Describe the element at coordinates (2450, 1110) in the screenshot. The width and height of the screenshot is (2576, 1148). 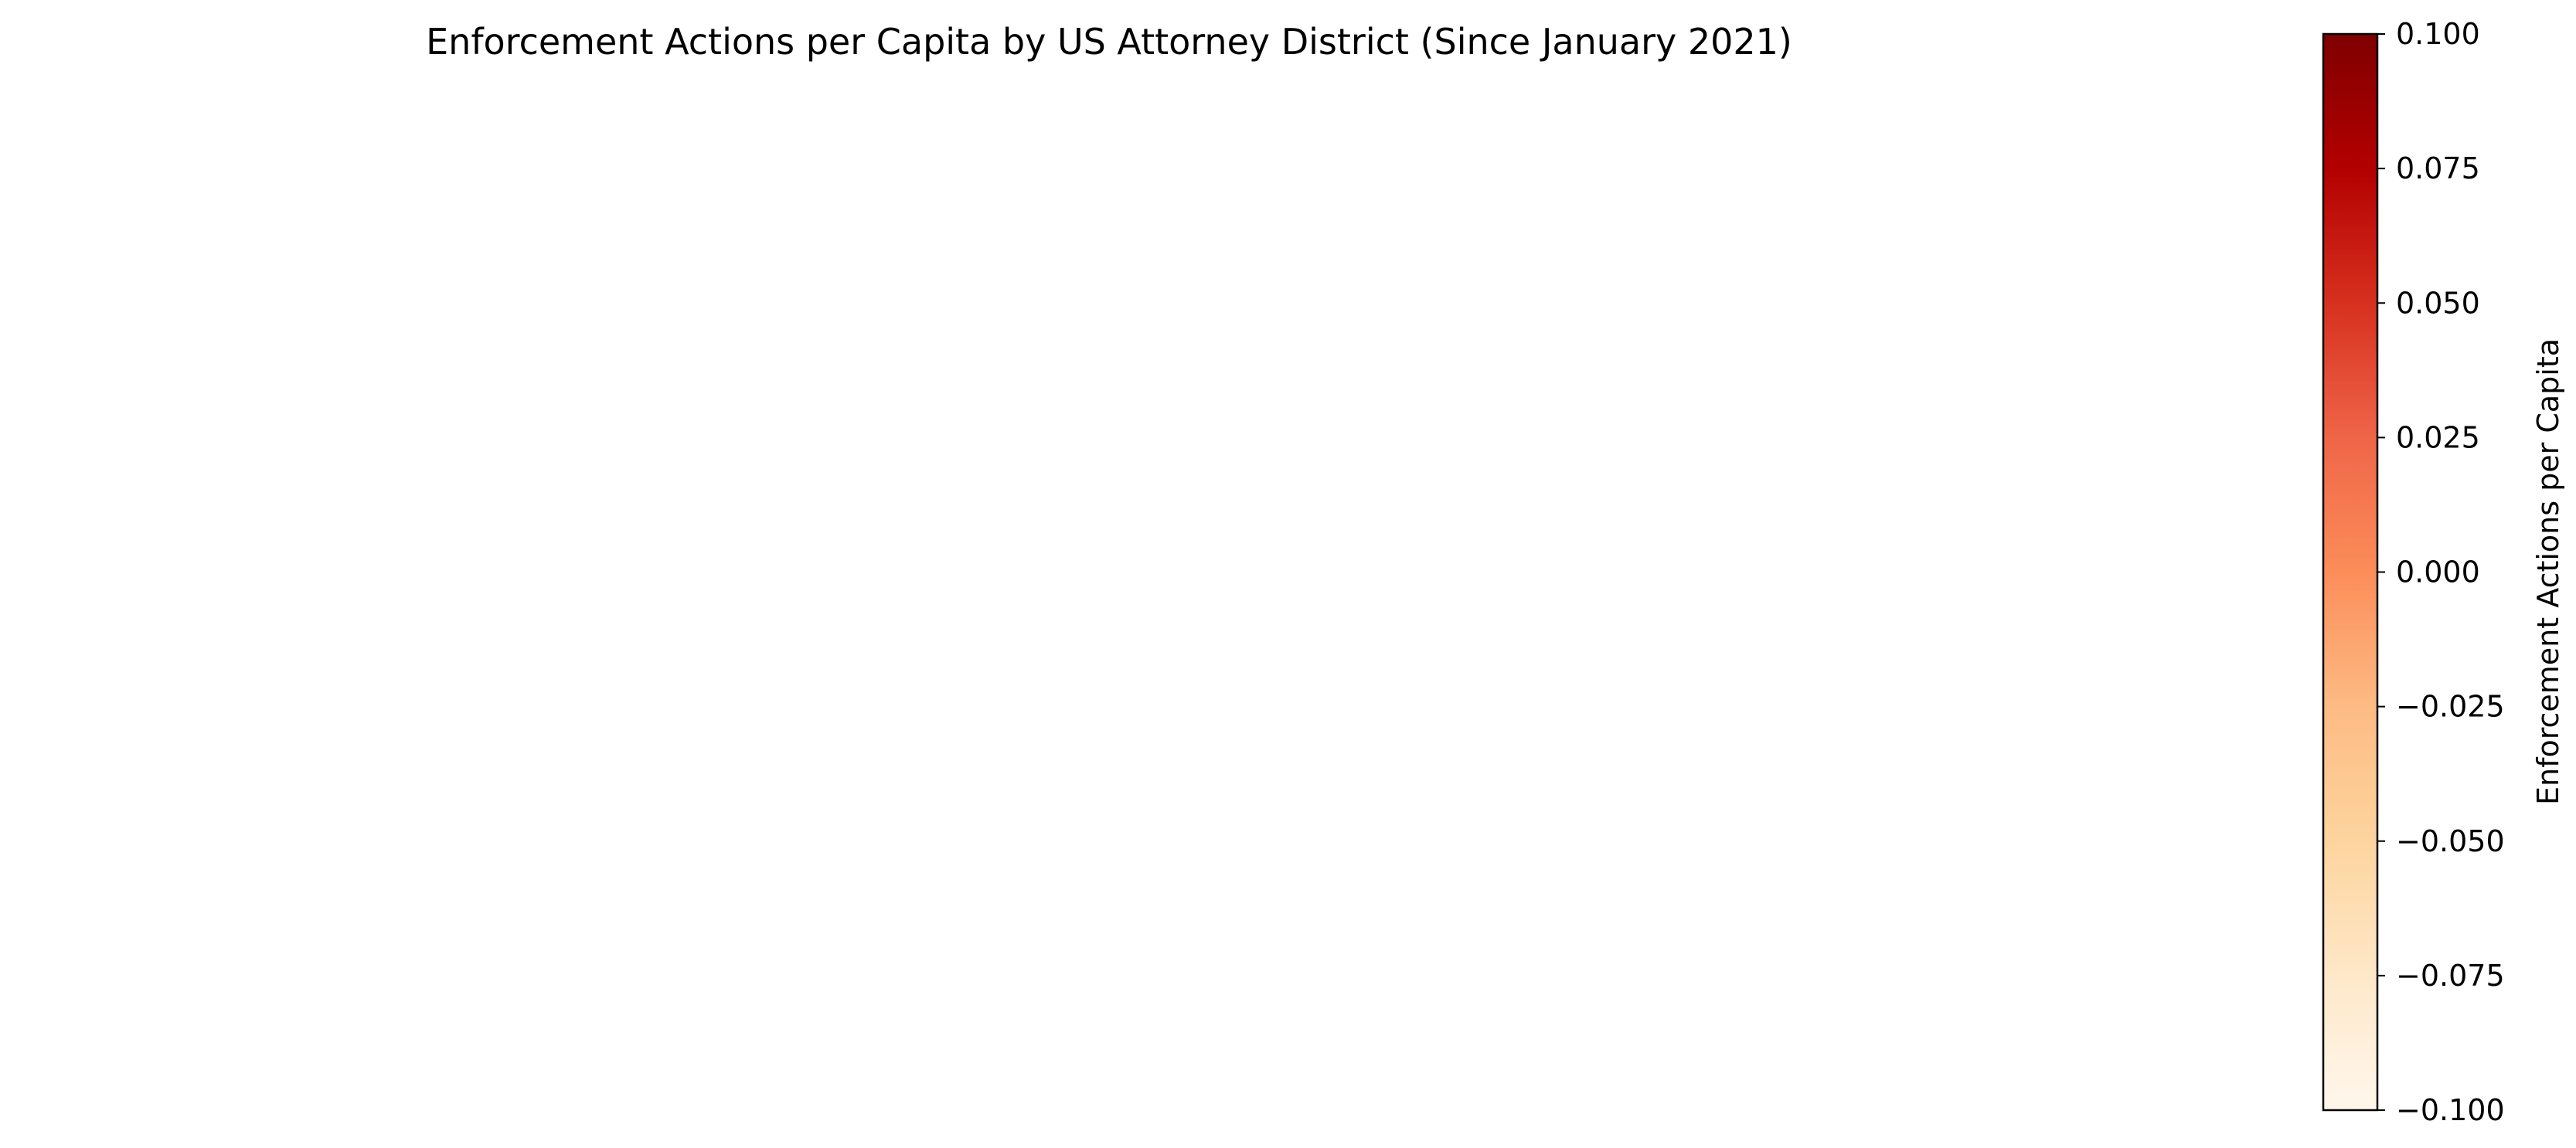
I see `colorbar-tick-label: −0.100` at that location.